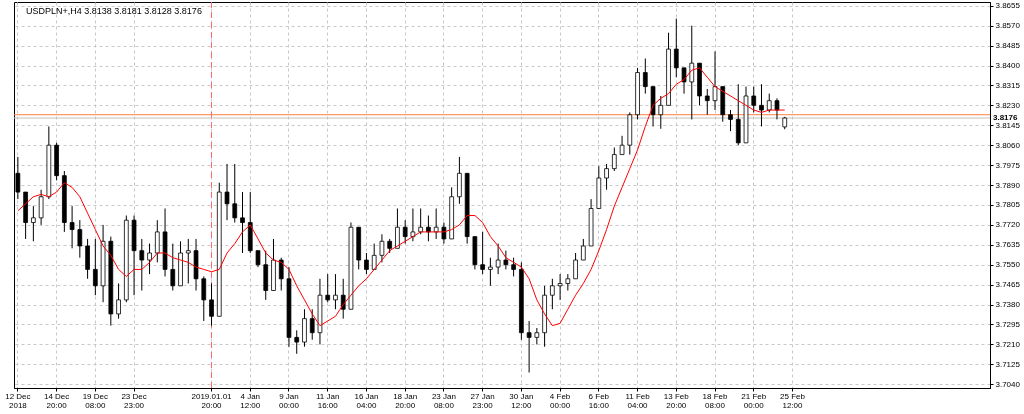 This screenshot has height=414, width=1024. Describe the element at coordinates (212, 400) in the screenshot. I see `x-tick-label: 2019.01.01 20:00` at that location.